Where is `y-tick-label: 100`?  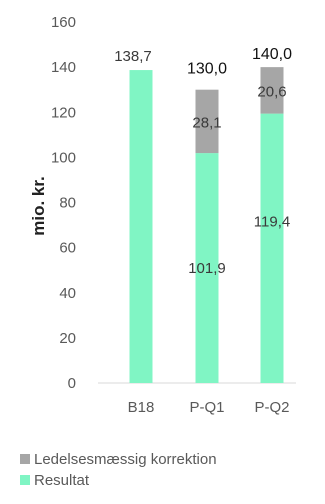 y-tick-label: 100 is located at coordinates (63, 157).